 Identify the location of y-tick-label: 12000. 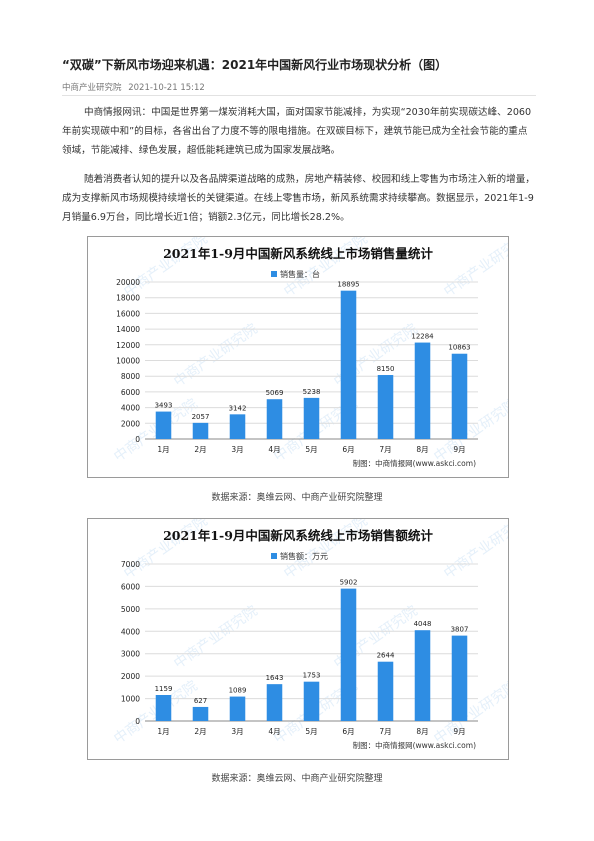
(128, 345).